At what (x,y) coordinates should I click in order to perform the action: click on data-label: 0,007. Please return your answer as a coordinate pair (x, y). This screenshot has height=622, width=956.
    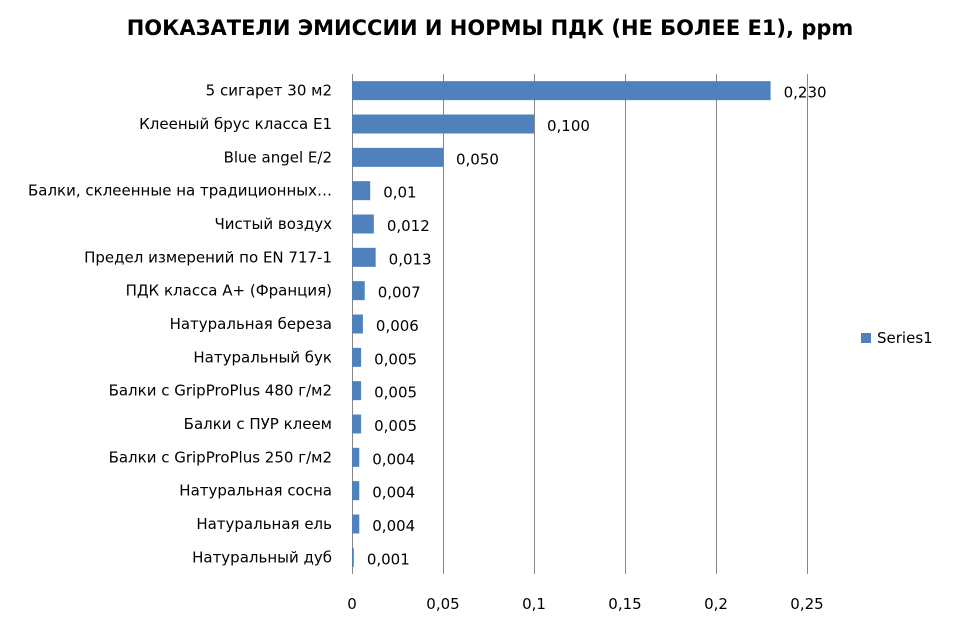
    Looking at the image, I should click on (399, 293).